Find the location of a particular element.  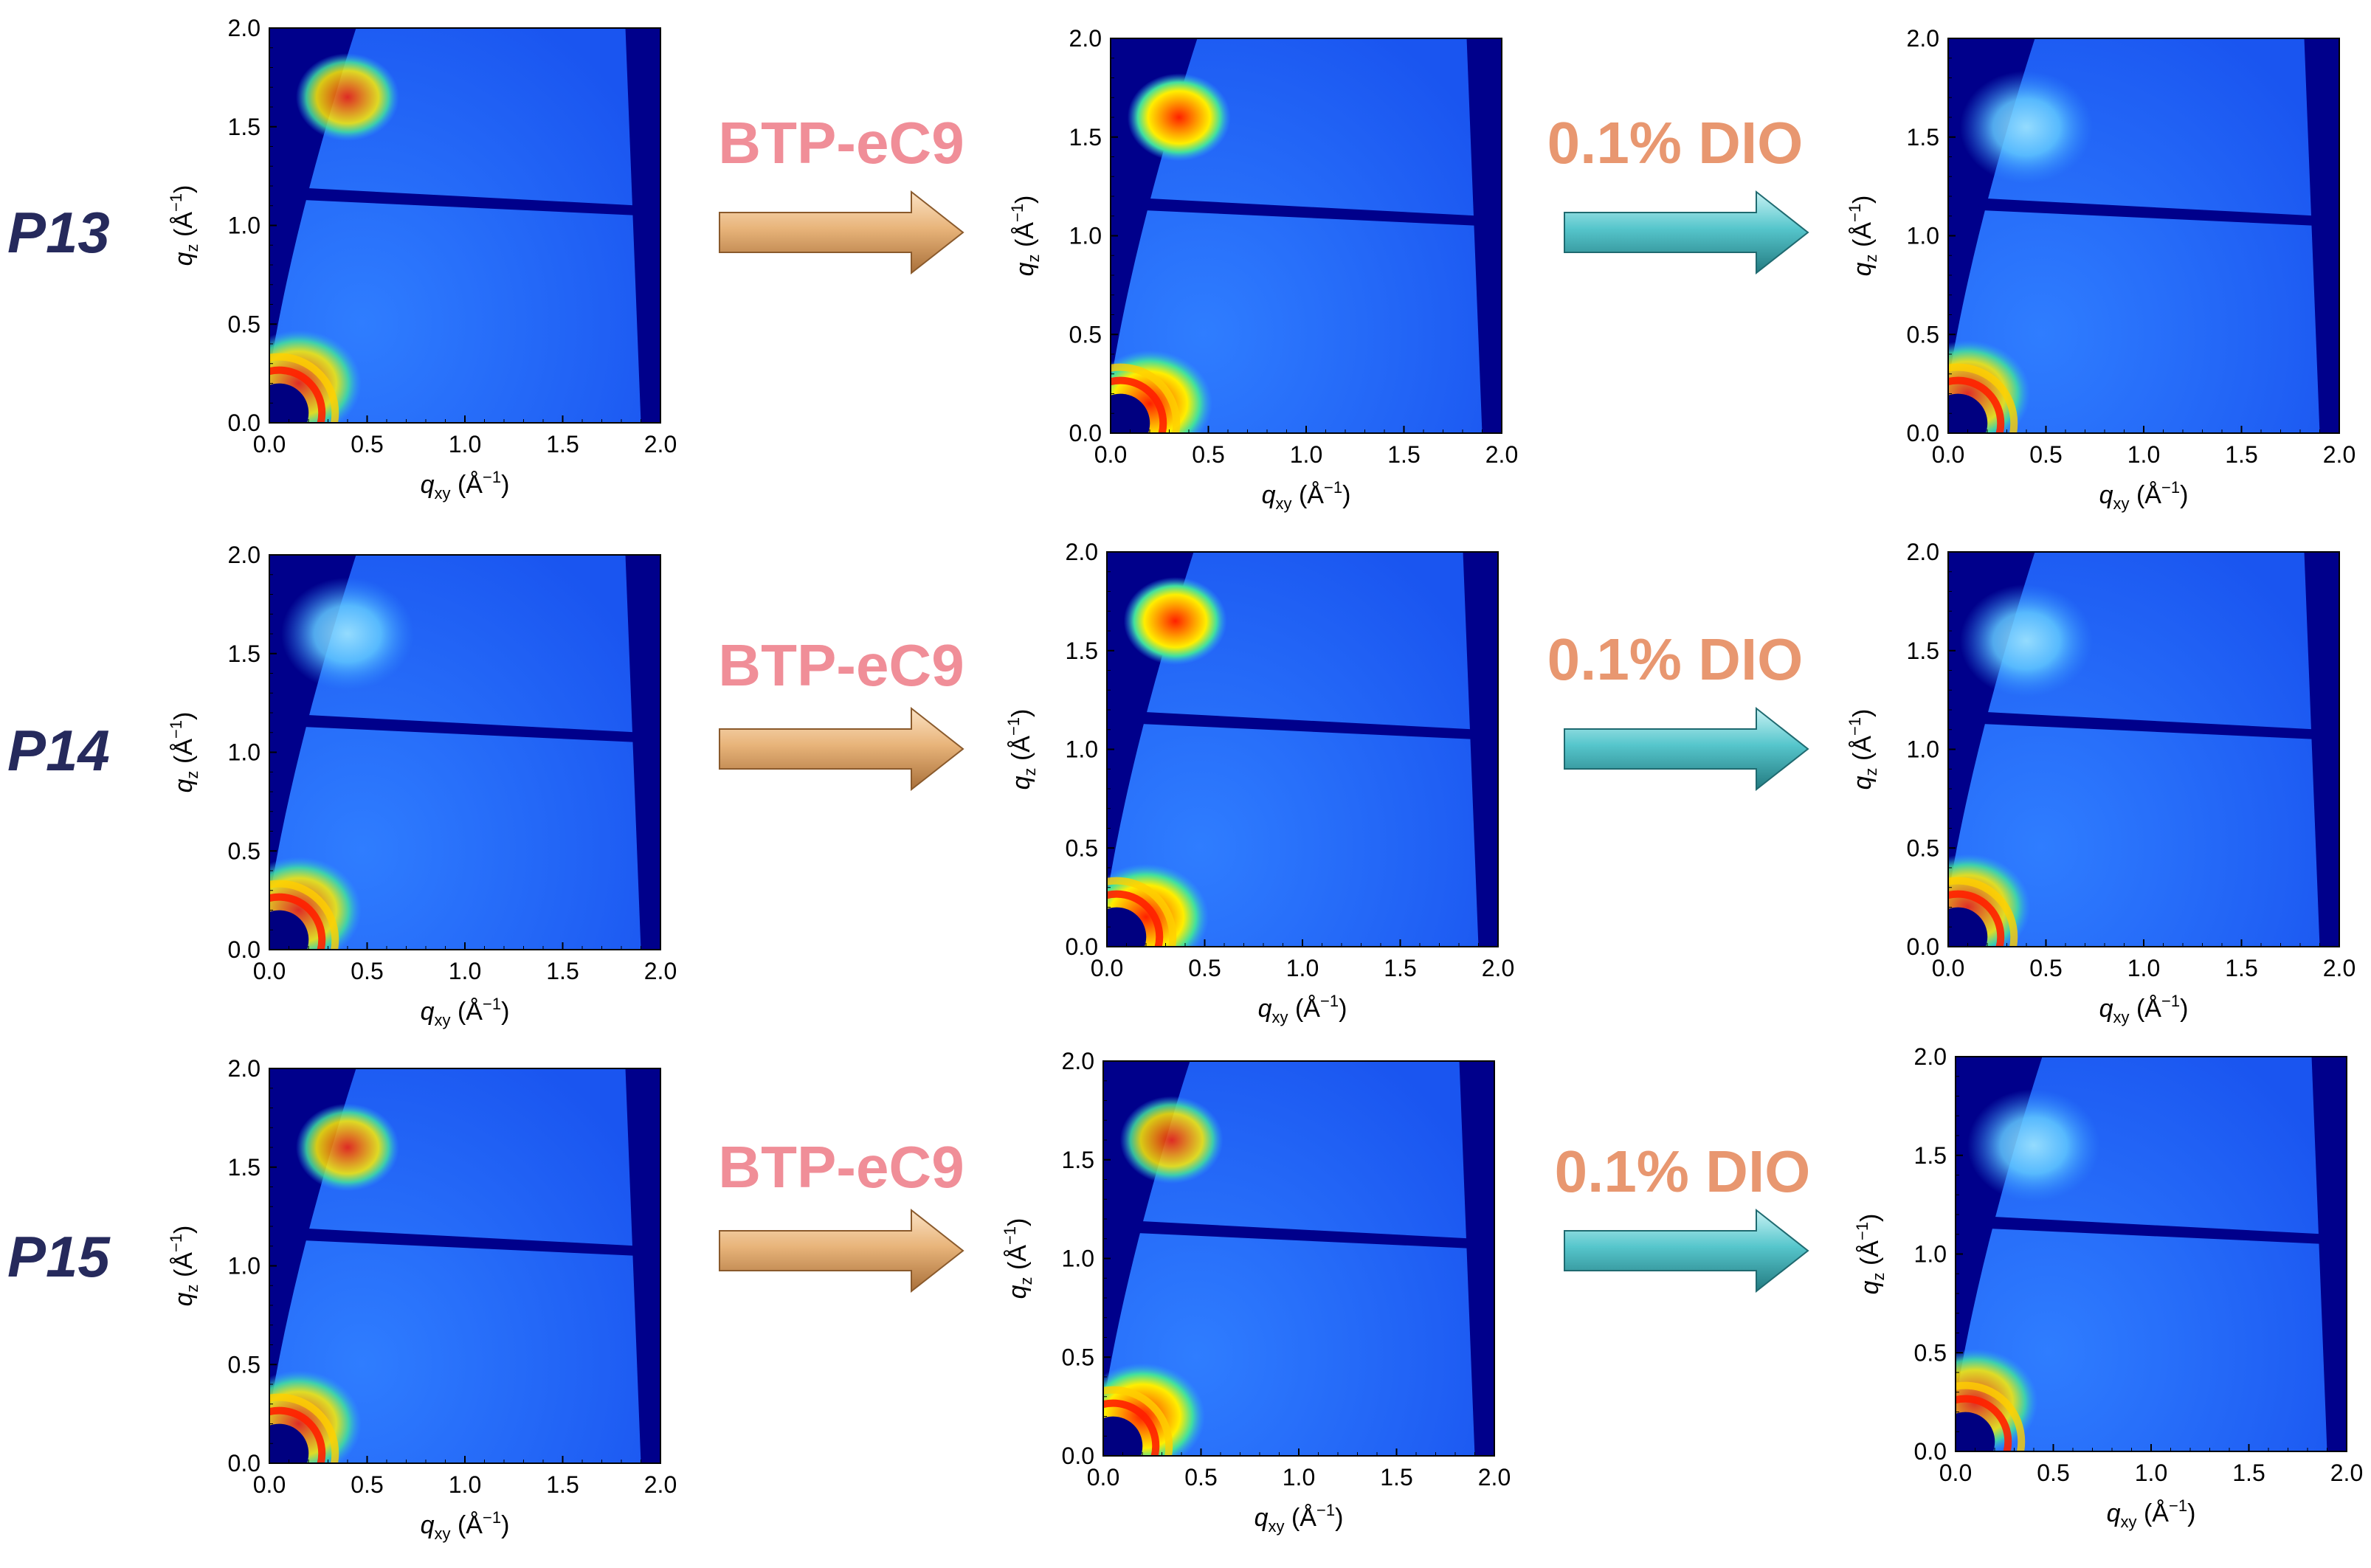

row-label-p14: P14 is located at coordinates (58, 750).